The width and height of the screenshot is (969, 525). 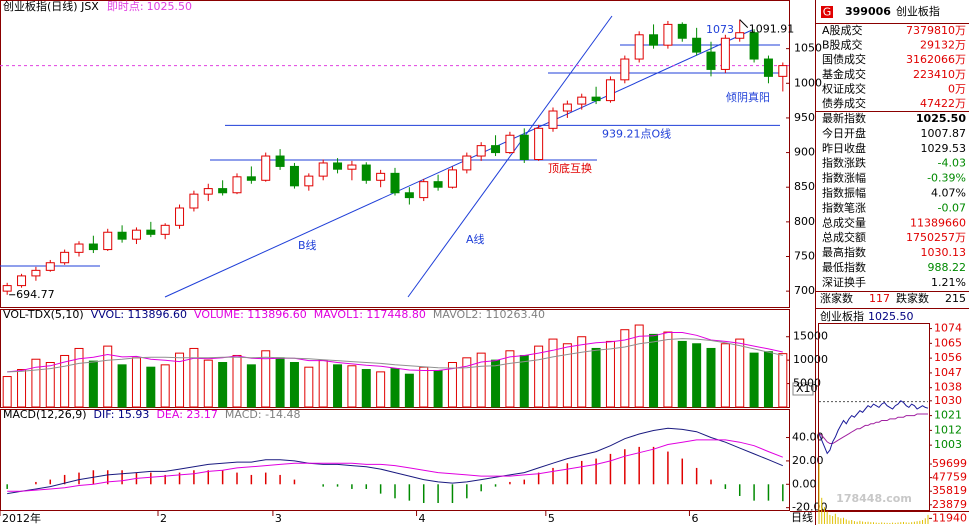 I want to click on vol-tick-label: 23879, so click(x=949, y=504).